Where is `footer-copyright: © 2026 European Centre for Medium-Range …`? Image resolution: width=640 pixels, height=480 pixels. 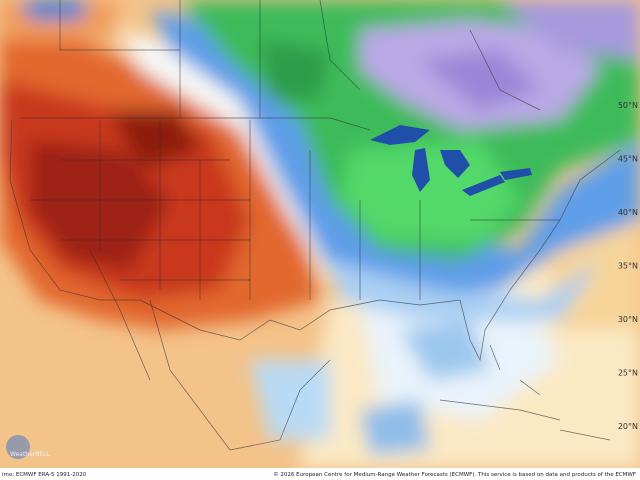 footer-copyright: © 2026 European Centre for Medium-Range … is located at coordinates (454, 474).